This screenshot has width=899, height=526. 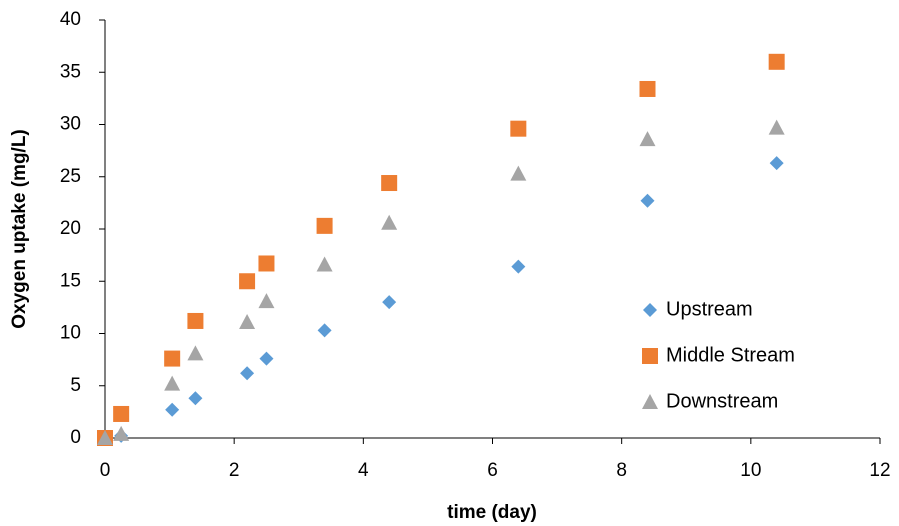 What do you see at coordinates (750, 470) in the screenshot?
I see `x-tick-label: 10` at bounding box center [750, 470].